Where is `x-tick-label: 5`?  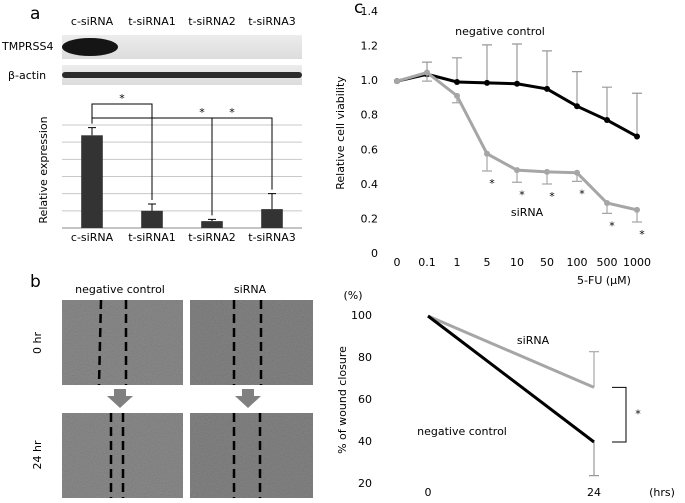
x-tick-label: 5 is located at coordinates (487, 262).